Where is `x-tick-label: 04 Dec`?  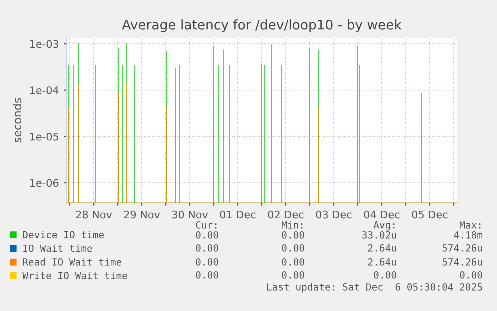 x-tick-label: 04 Dec is located at coordinates (382, 214).